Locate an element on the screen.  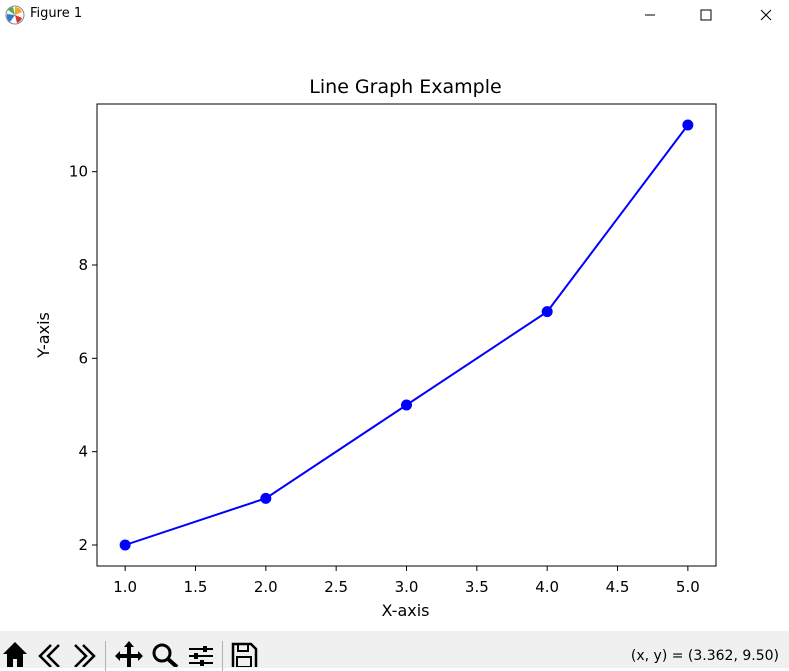
minimize-icon is located at coordinates (650, 15).